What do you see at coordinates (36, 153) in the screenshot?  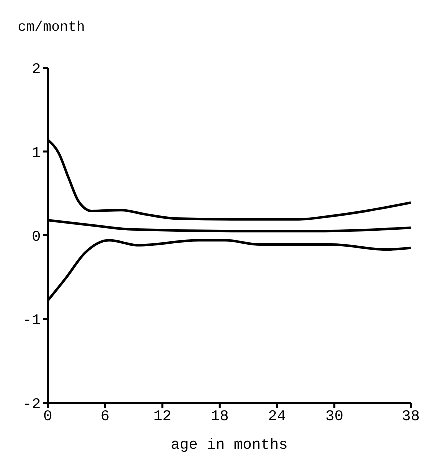 I see `y-tick-label: 1` at bounding box center [36, 153].